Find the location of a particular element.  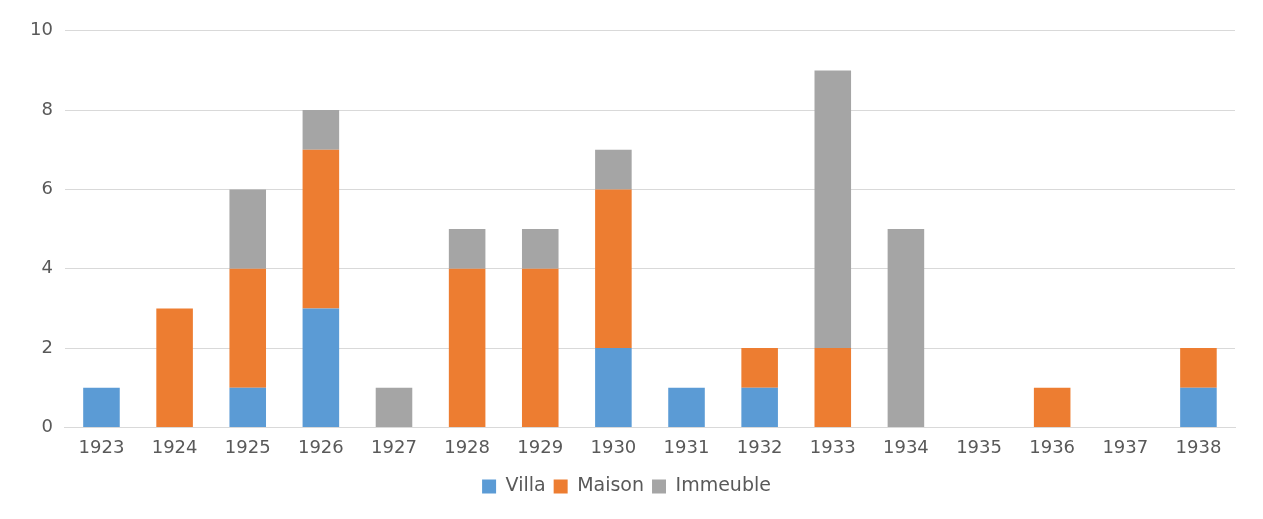

y-tick-label: 6 is located at coordinates (47, 188).